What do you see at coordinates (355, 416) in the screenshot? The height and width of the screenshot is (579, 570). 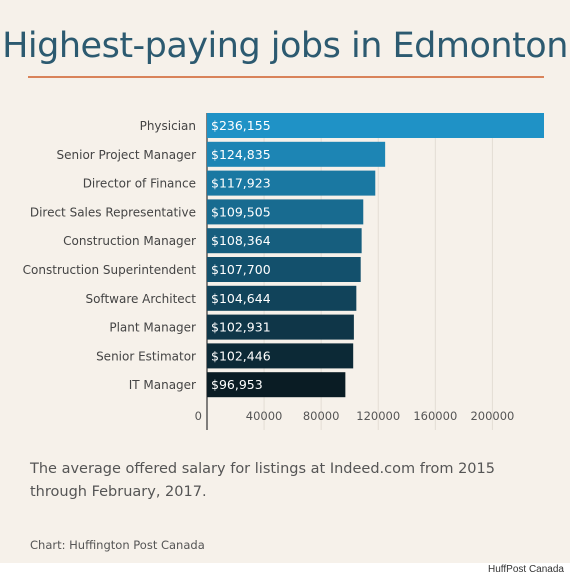 I see `x-axis-ticks: 0 40000 80000 120000 160000 200000` at bounding box center [355, 416].